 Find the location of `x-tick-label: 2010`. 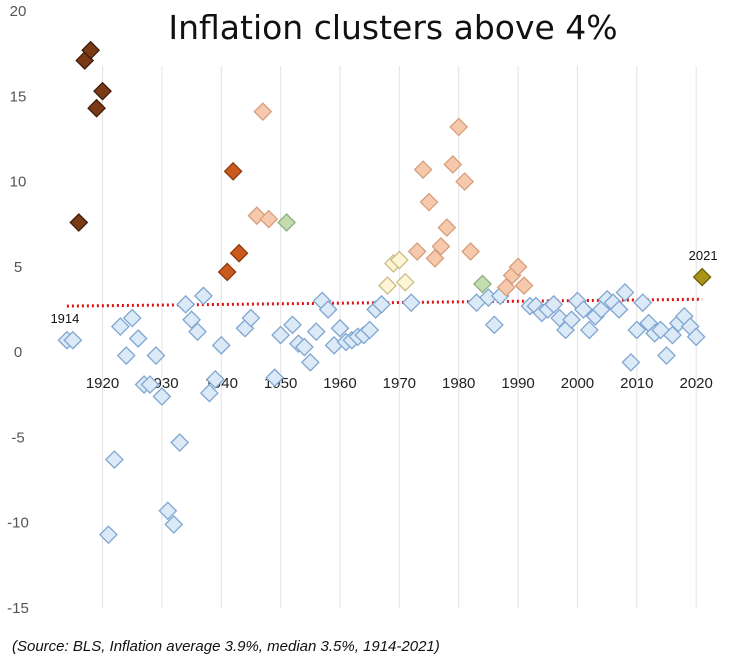

x-tick-label: 2010 is located at coordinates (636, 383).